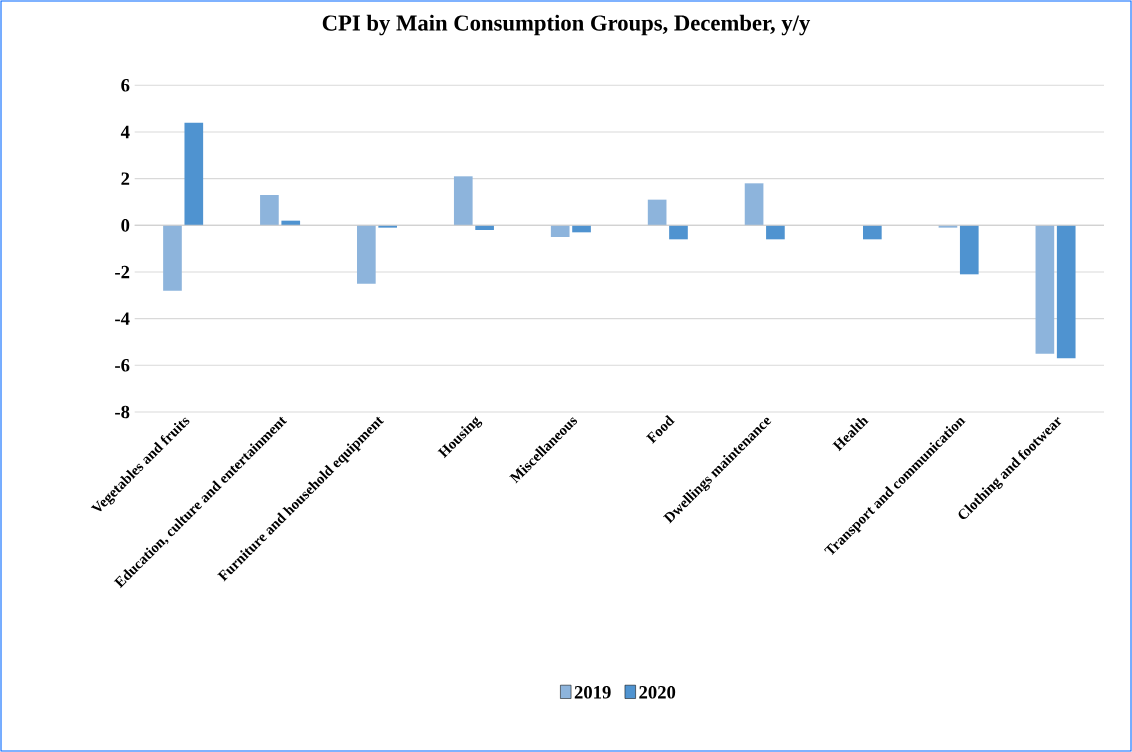  I want to click on legend-label: 2019, so click(592, 692).